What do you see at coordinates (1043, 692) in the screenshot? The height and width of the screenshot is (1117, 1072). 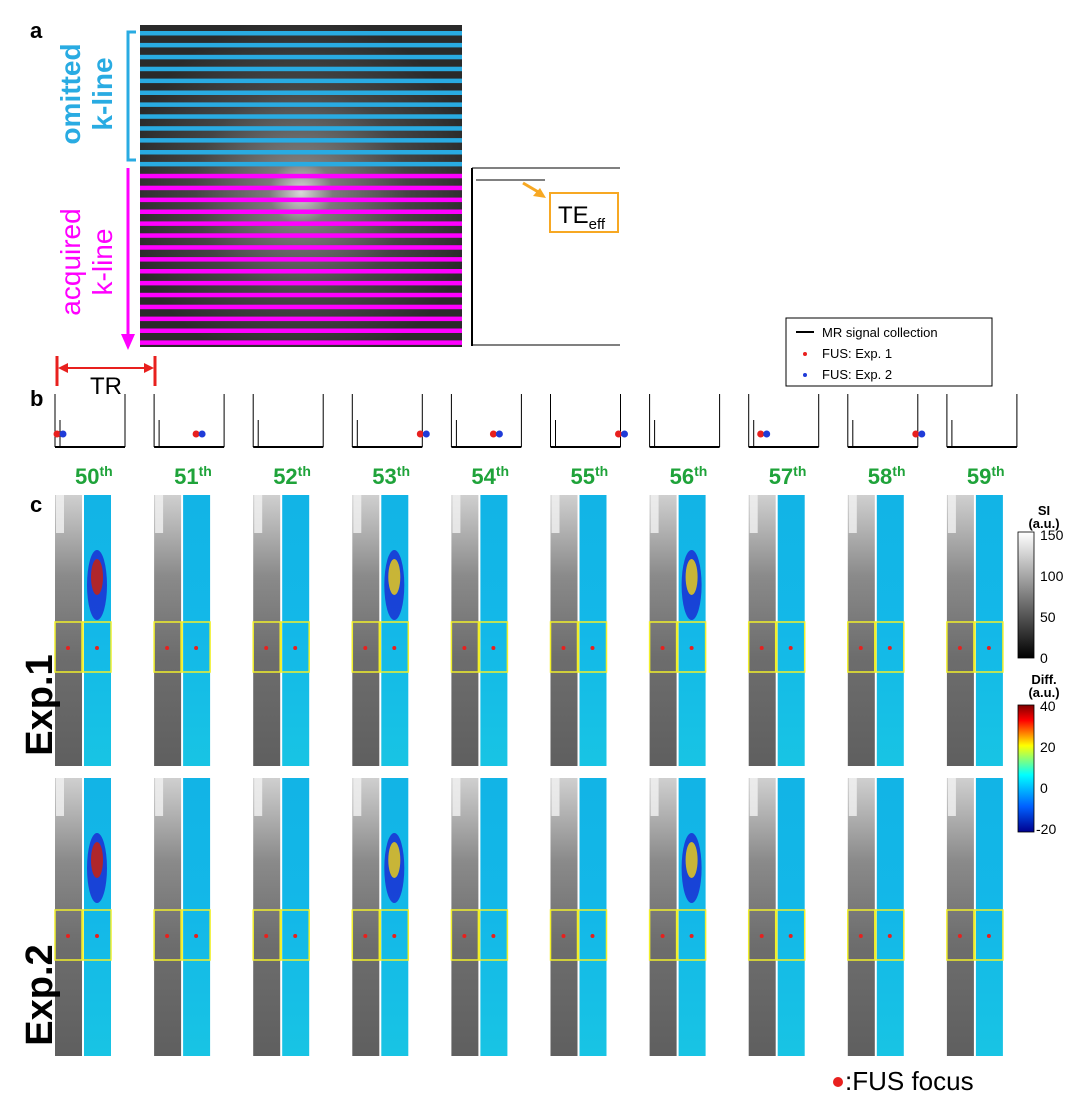 I see `diff-colorbar-title2: (a.u.)` at bounding box center [1043, 692].